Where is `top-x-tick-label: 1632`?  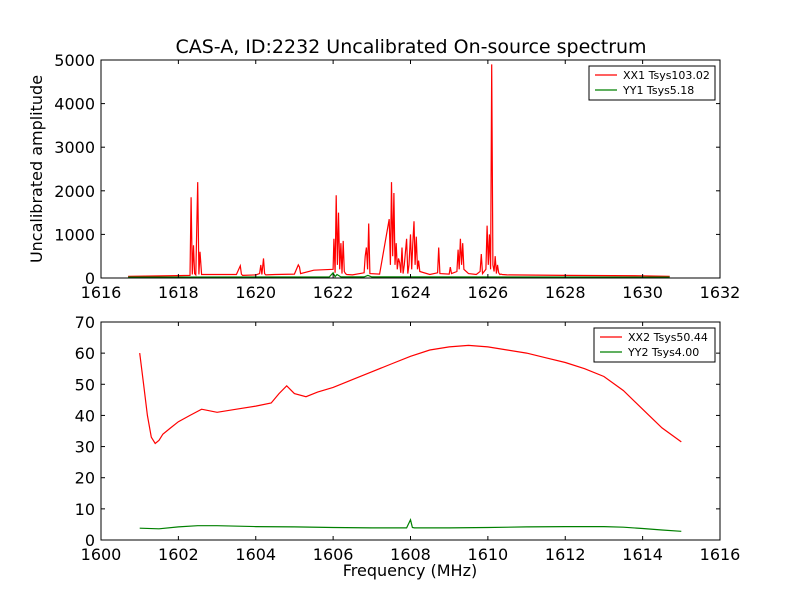 top-x-tick-label: 1632 is located at coordinates (720, 292).